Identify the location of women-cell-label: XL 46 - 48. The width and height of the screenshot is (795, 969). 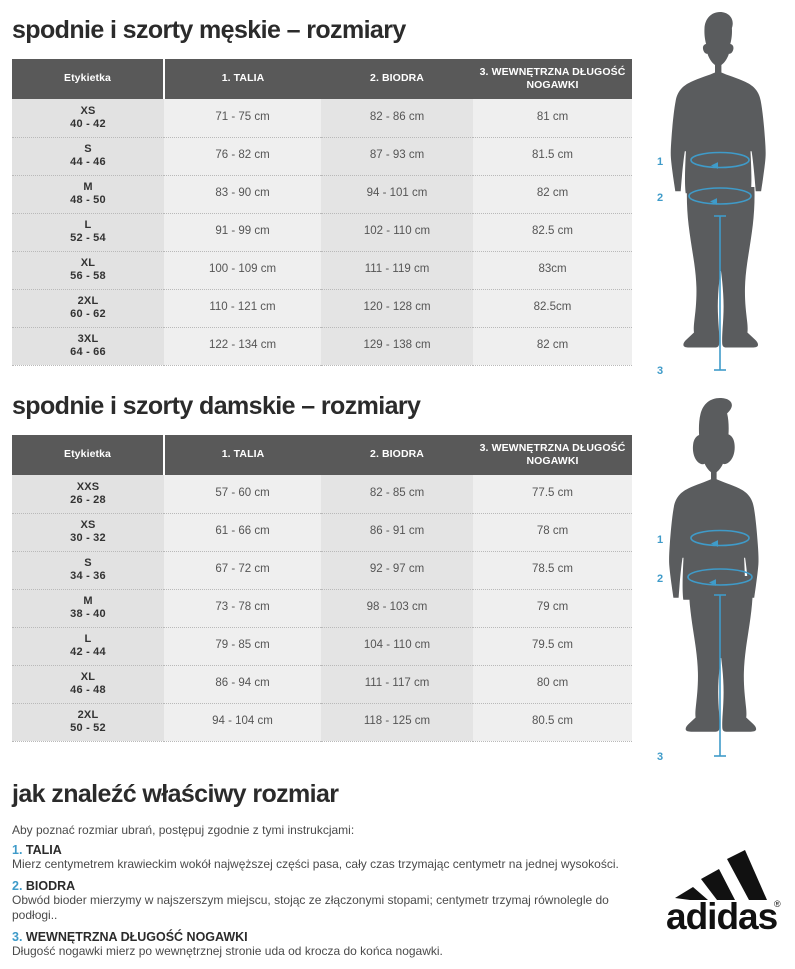
(88, 684).